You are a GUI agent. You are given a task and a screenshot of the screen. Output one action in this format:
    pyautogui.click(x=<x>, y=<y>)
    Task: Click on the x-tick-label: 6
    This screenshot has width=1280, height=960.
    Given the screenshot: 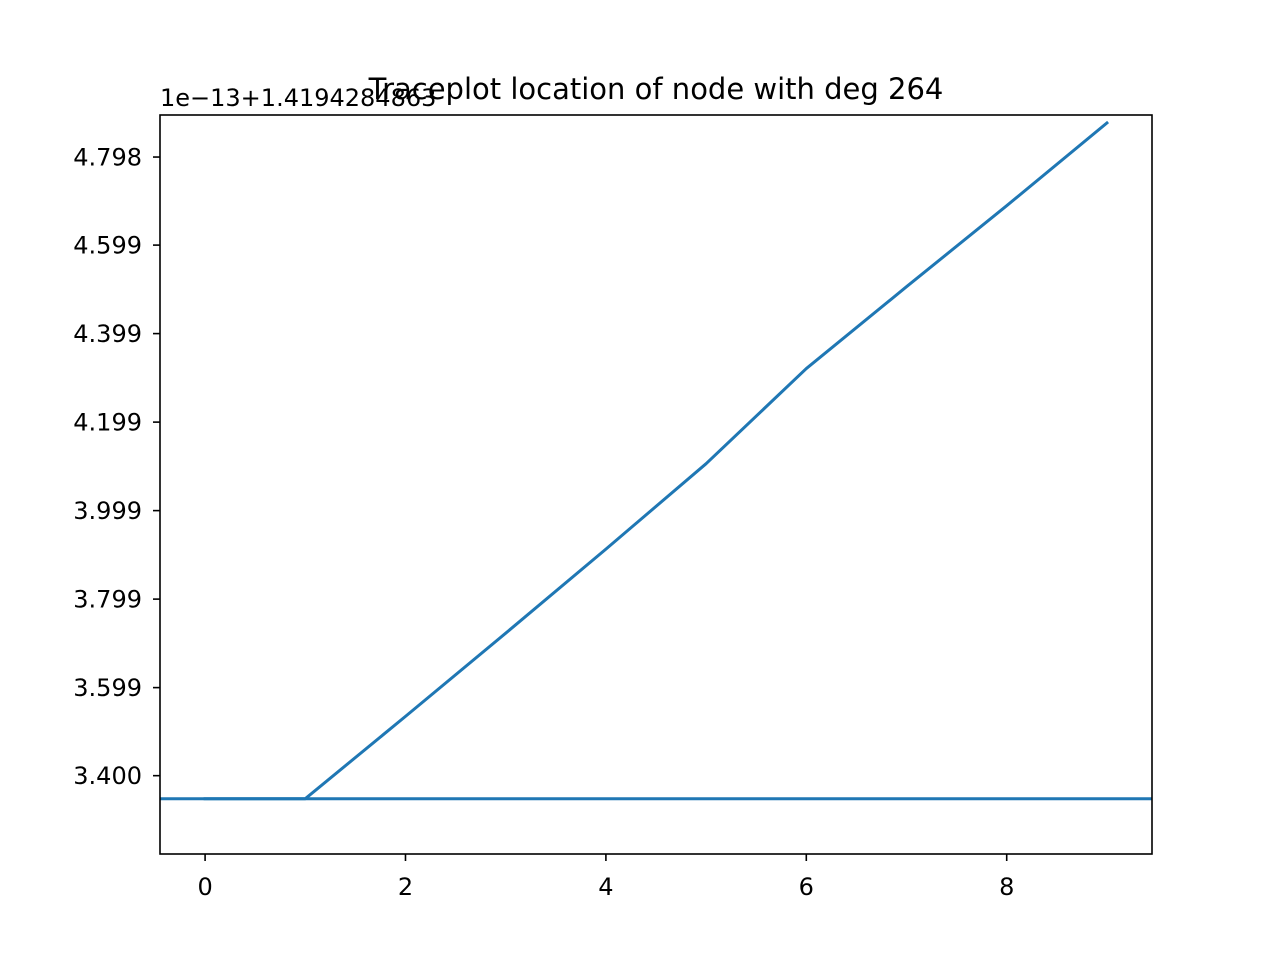 What is the action you would take?
    pyautogui.click(x=806, y=887)
    